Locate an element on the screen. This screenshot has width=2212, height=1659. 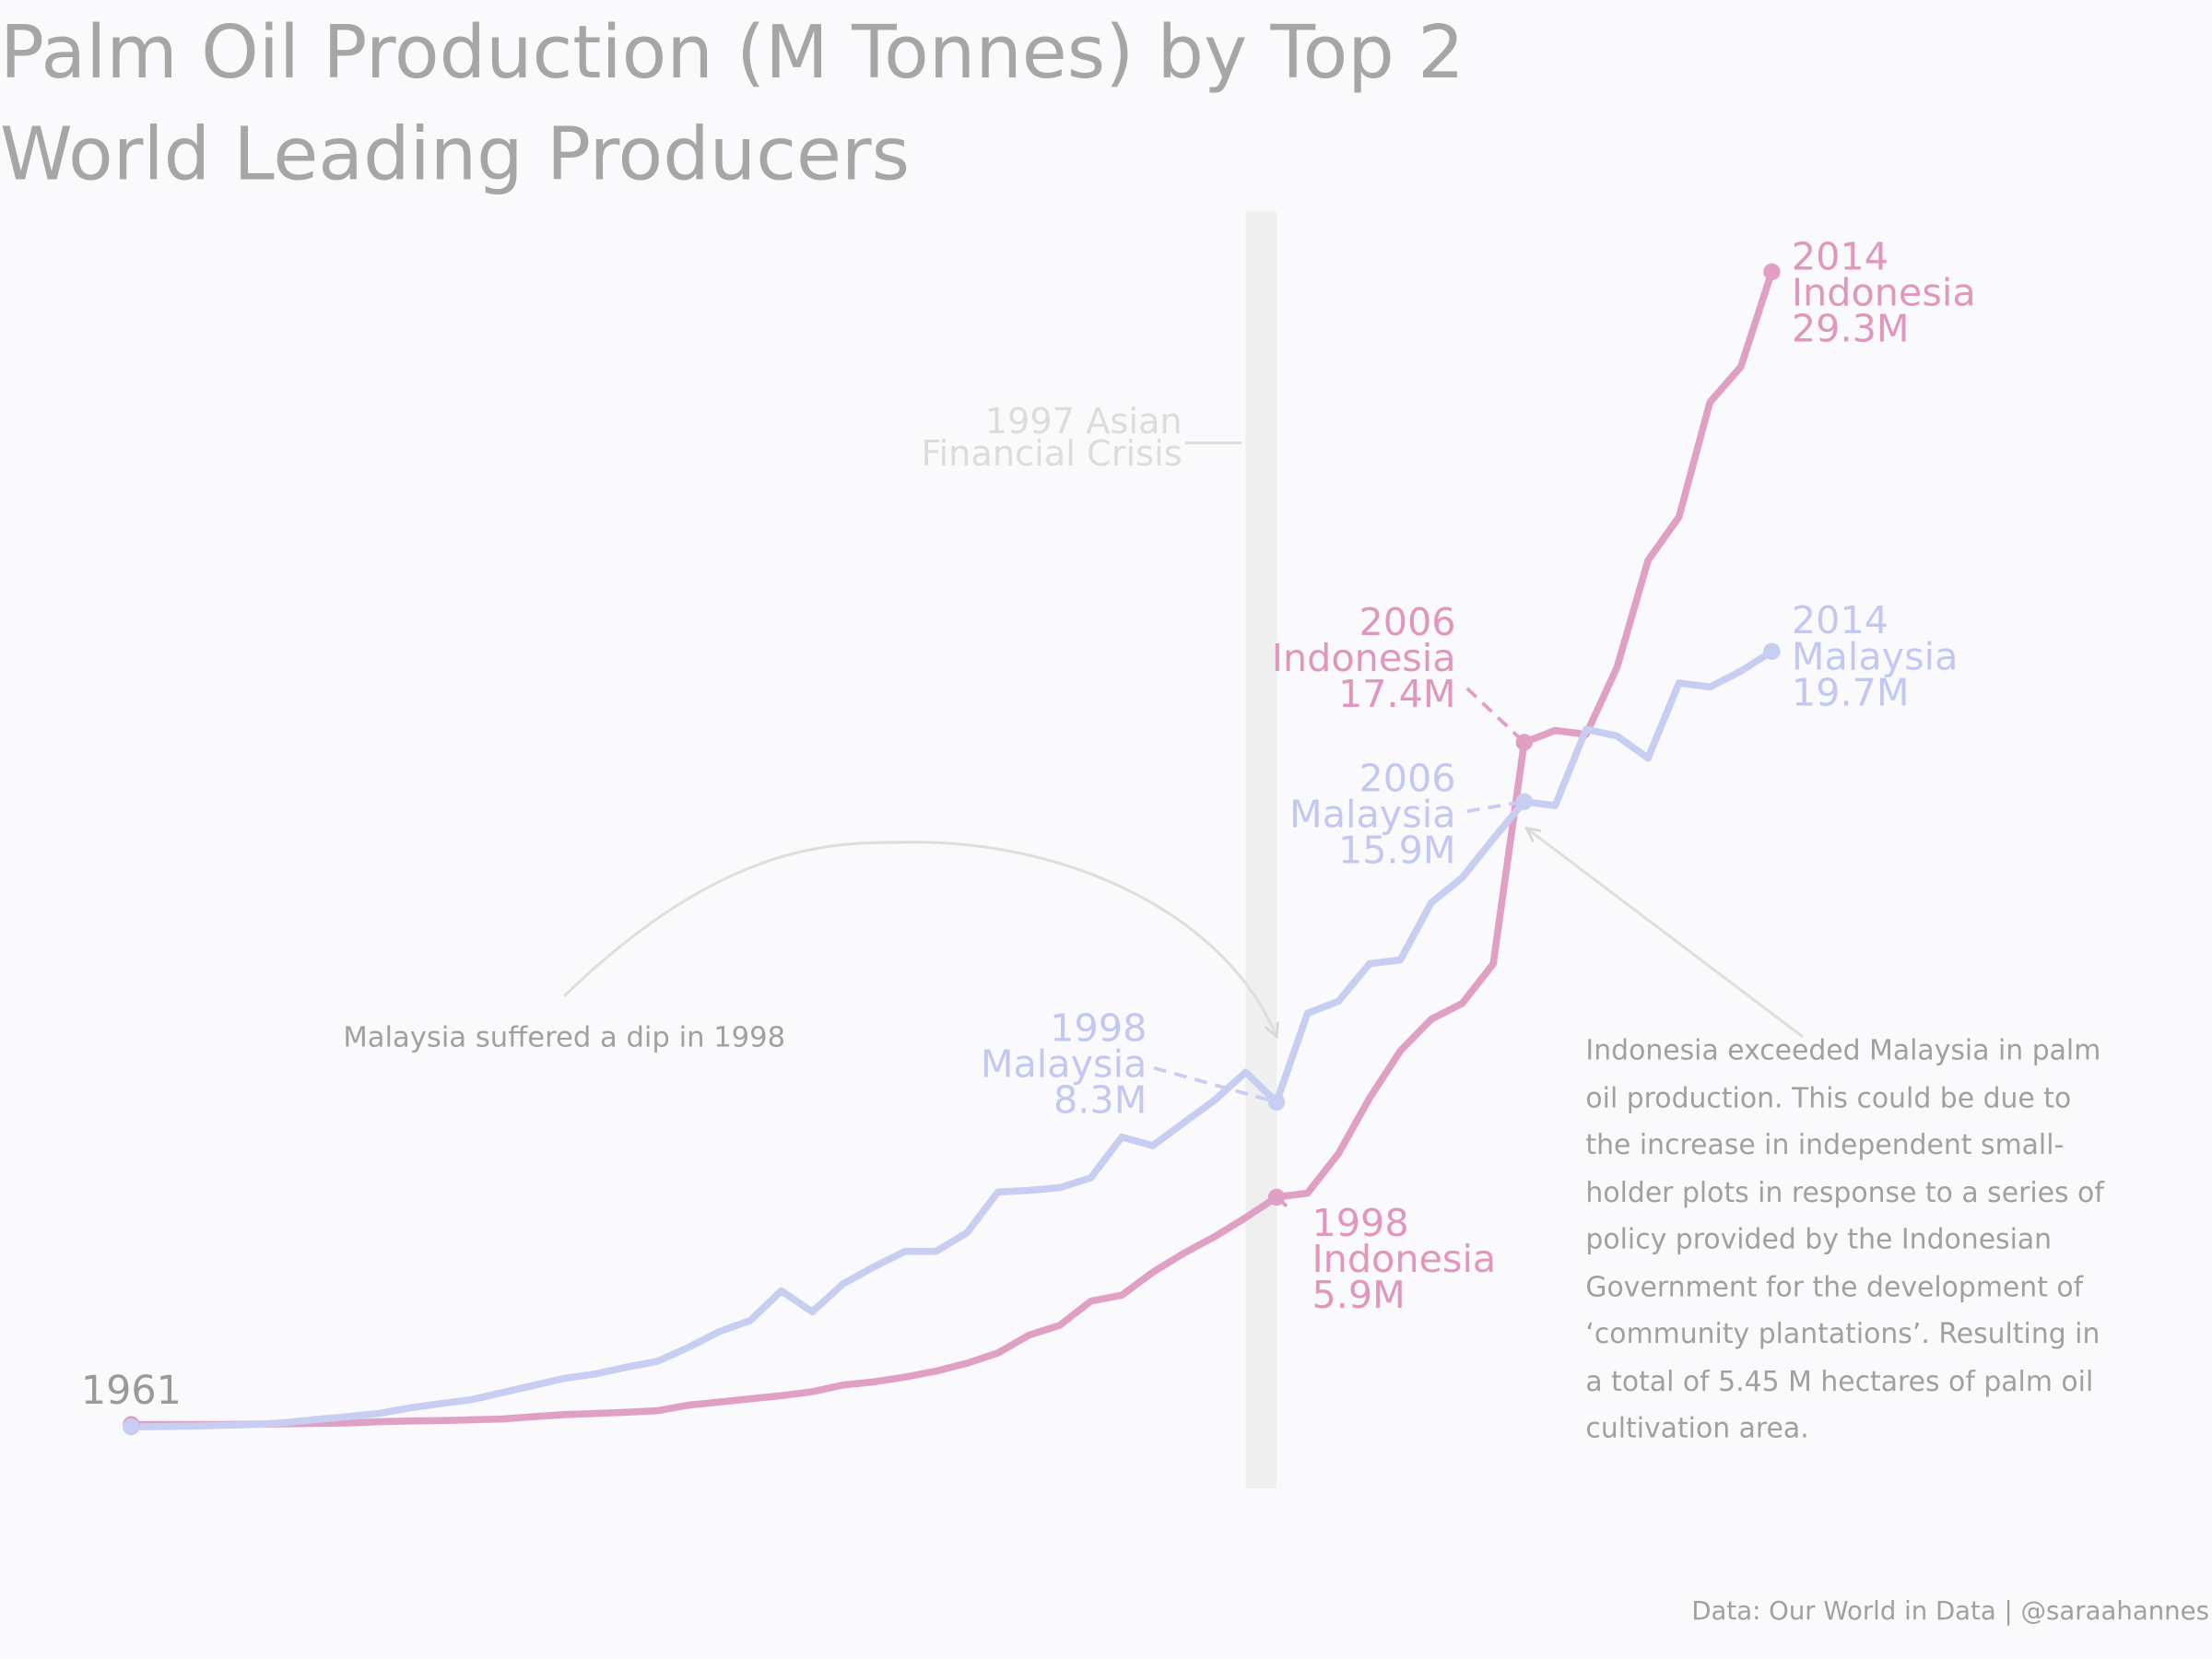
crisis-band is located at coordinates (1261, 849).